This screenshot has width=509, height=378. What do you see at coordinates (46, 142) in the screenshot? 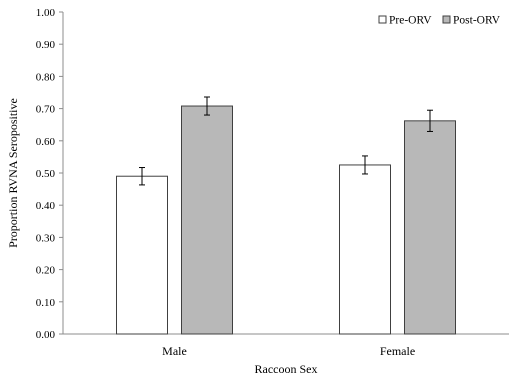
I see `y-tick-label: 0.60` at bounding box center [46, 142].